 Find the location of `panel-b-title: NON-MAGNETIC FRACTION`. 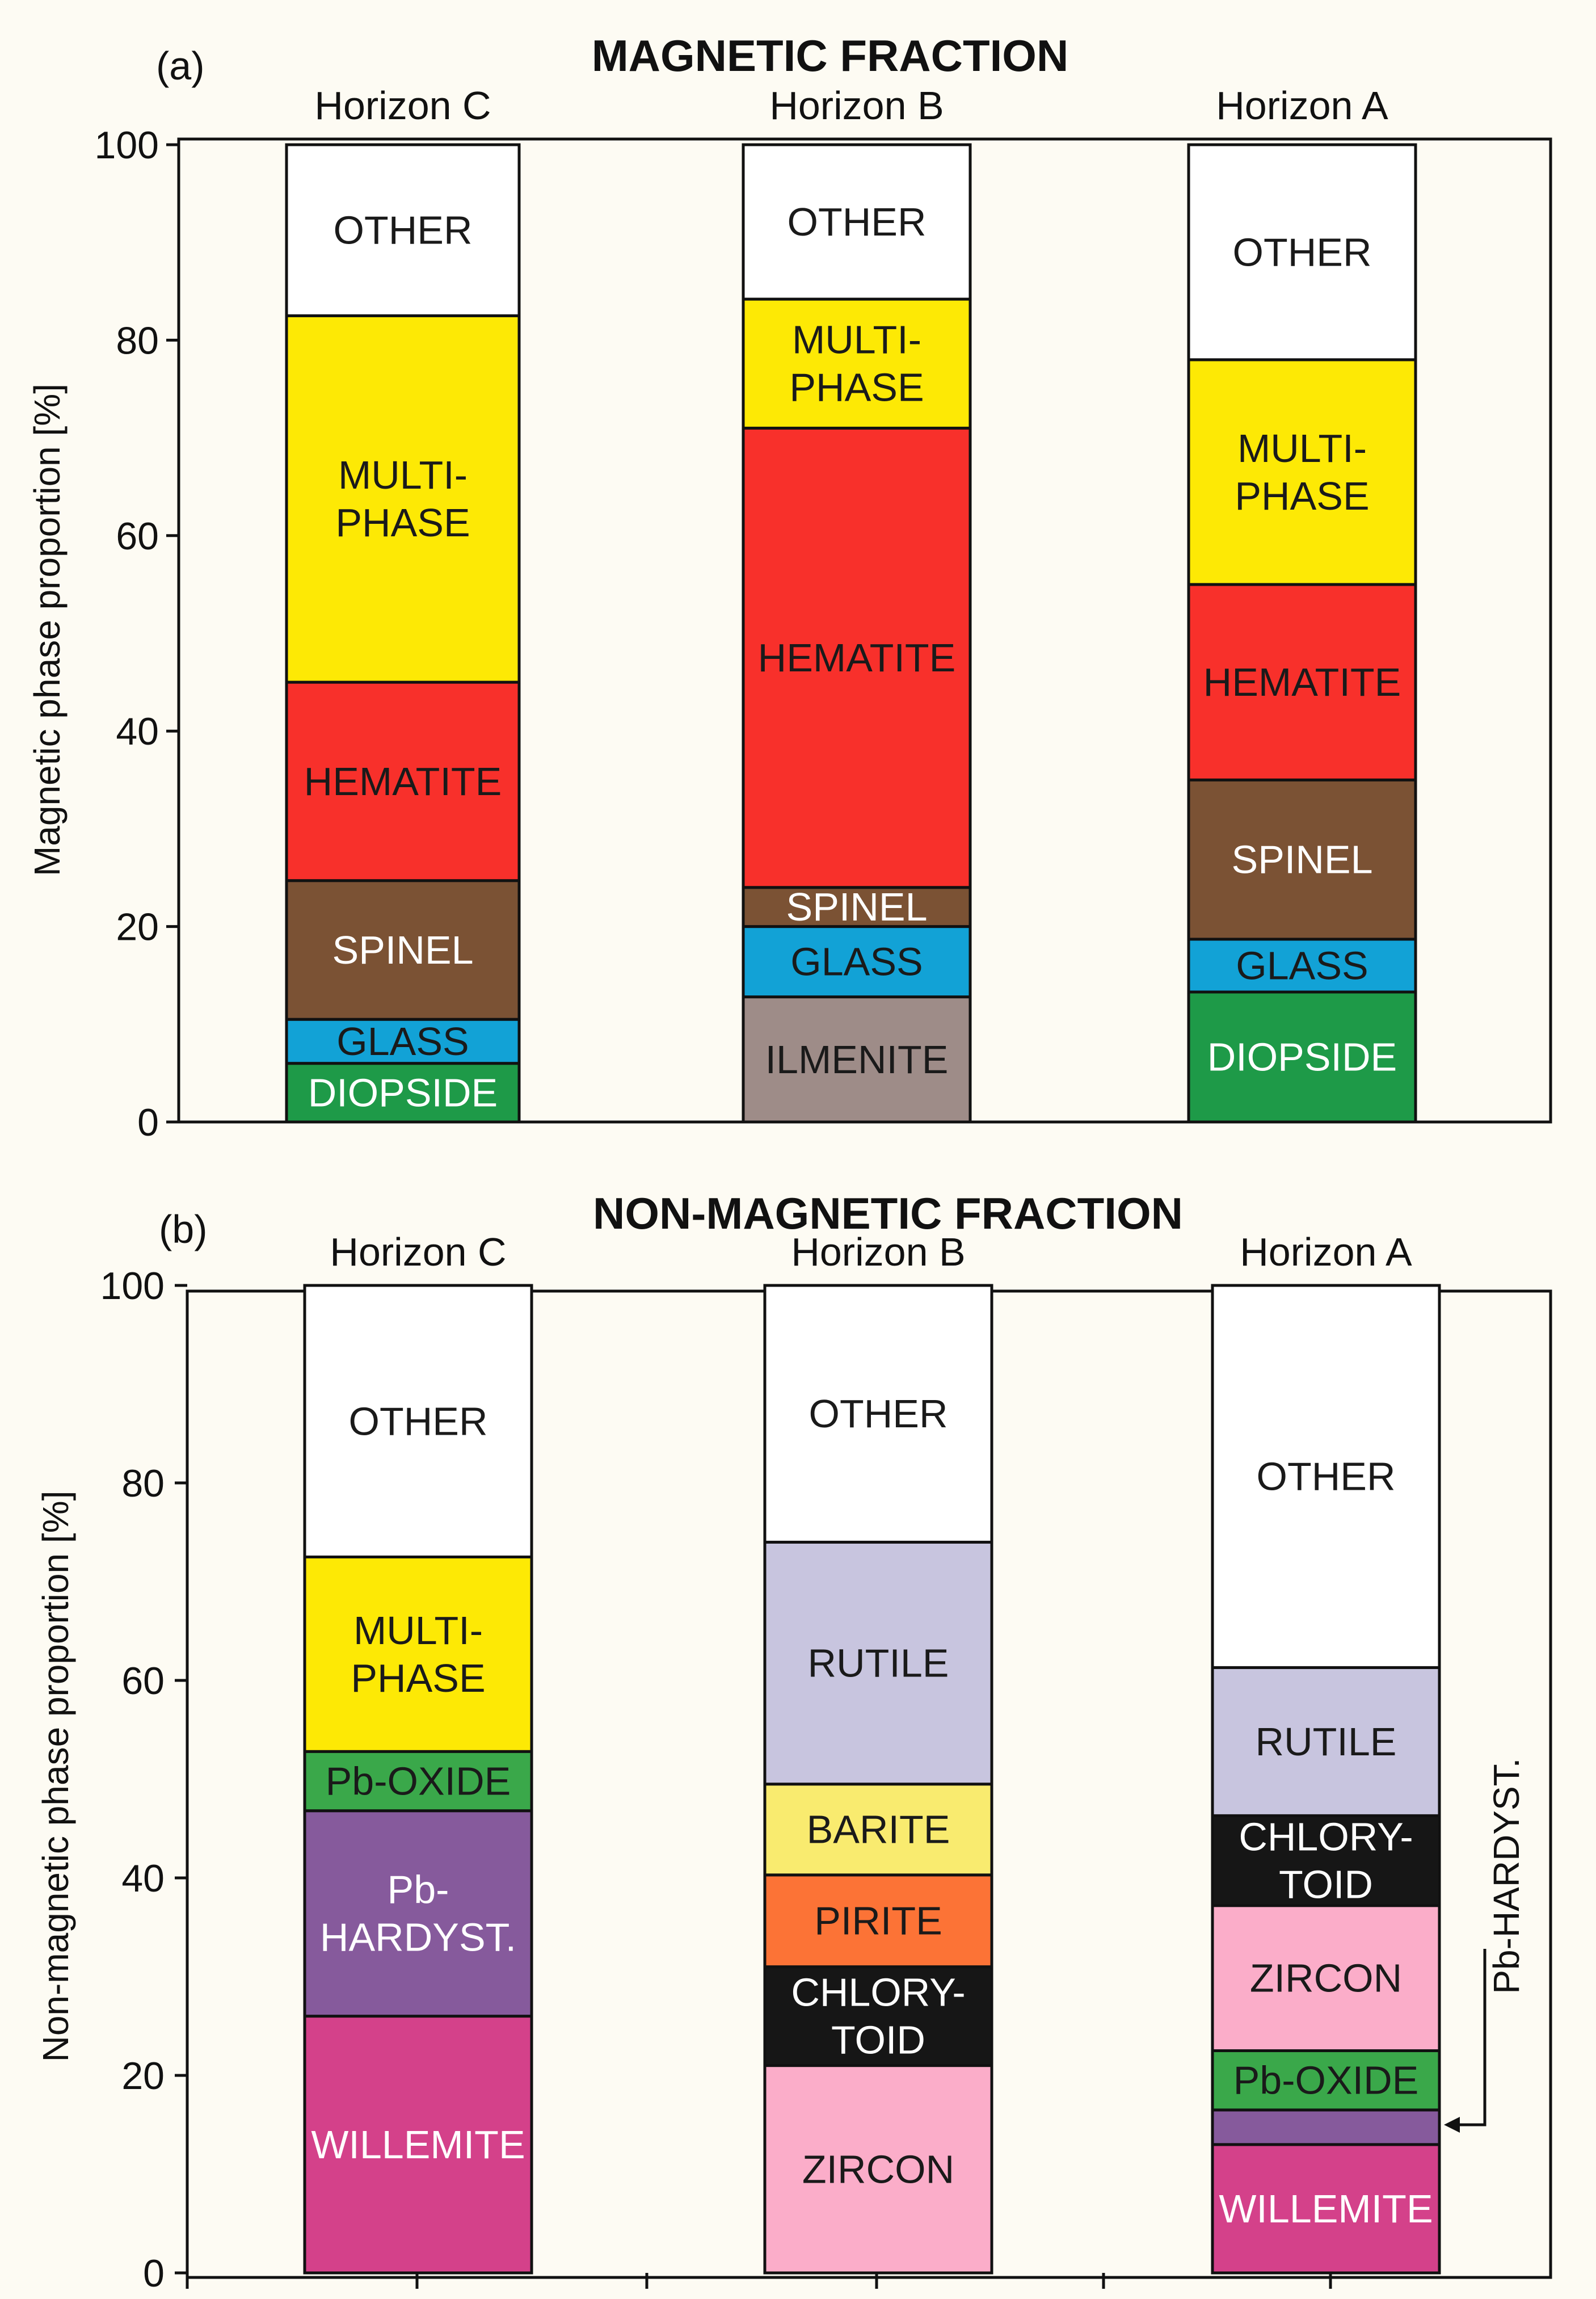

panel-b-title: NON-MAGNETIC FRACTION is located at coordinates (888, 1213).